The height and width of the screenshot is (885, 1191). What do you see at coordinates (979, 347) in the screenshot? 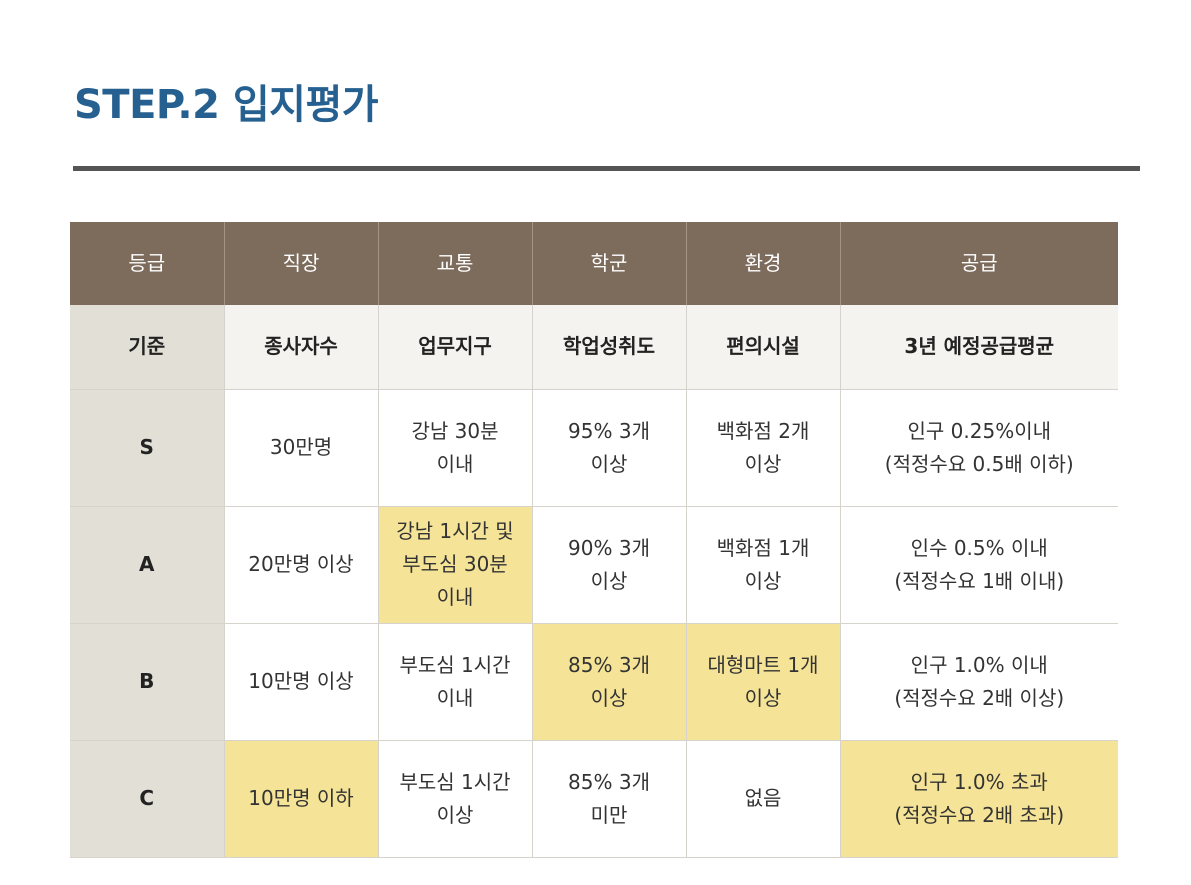
I see `criteria-cell: 3년 예정공급평균` at bounding box center [979, 347].